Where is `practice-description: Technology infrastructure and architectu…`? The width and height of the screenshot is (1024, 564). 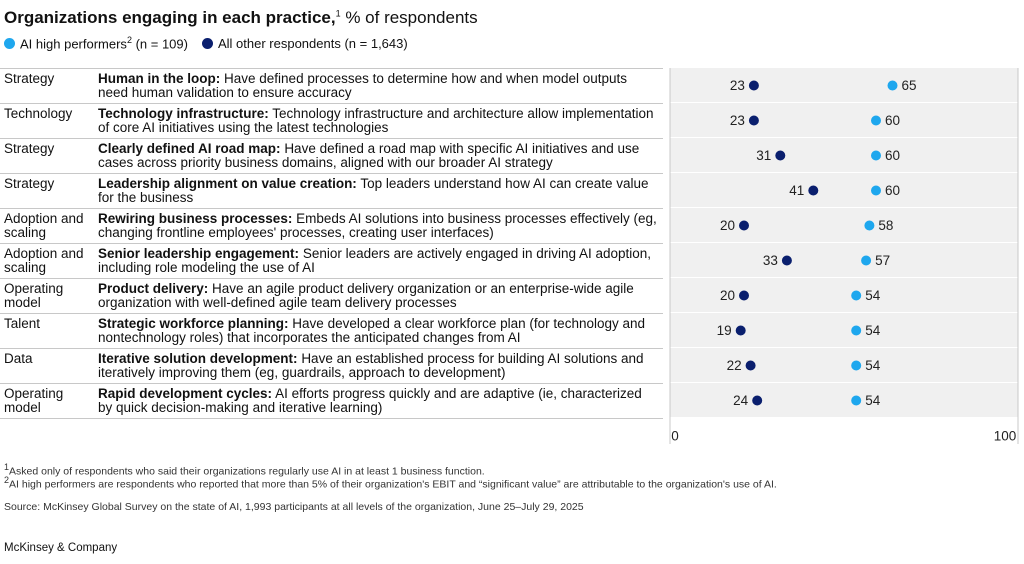 practice-description: Technology infrastructure and architectu… is located at coordinates (376, 120).